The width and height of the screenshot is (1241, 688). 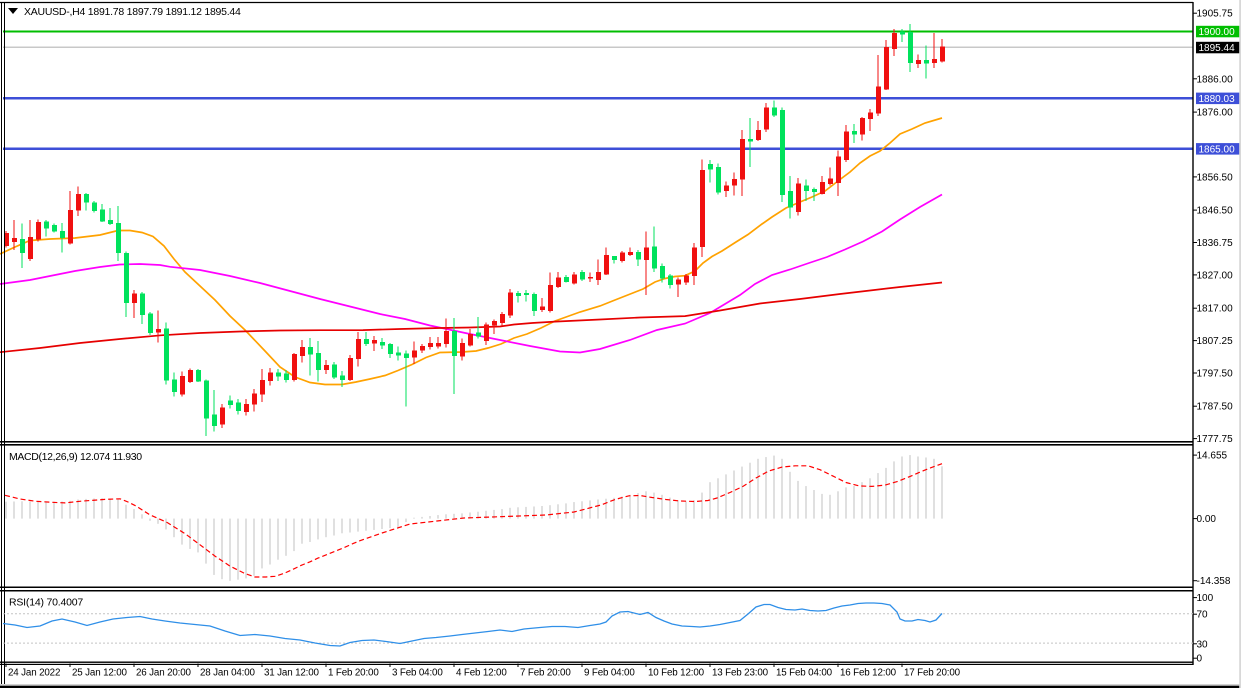 What do you see at coordinates (1217, 149) in the screenshot?
I see `svg-text: 1865.00` at bounding box center [1217, 149].